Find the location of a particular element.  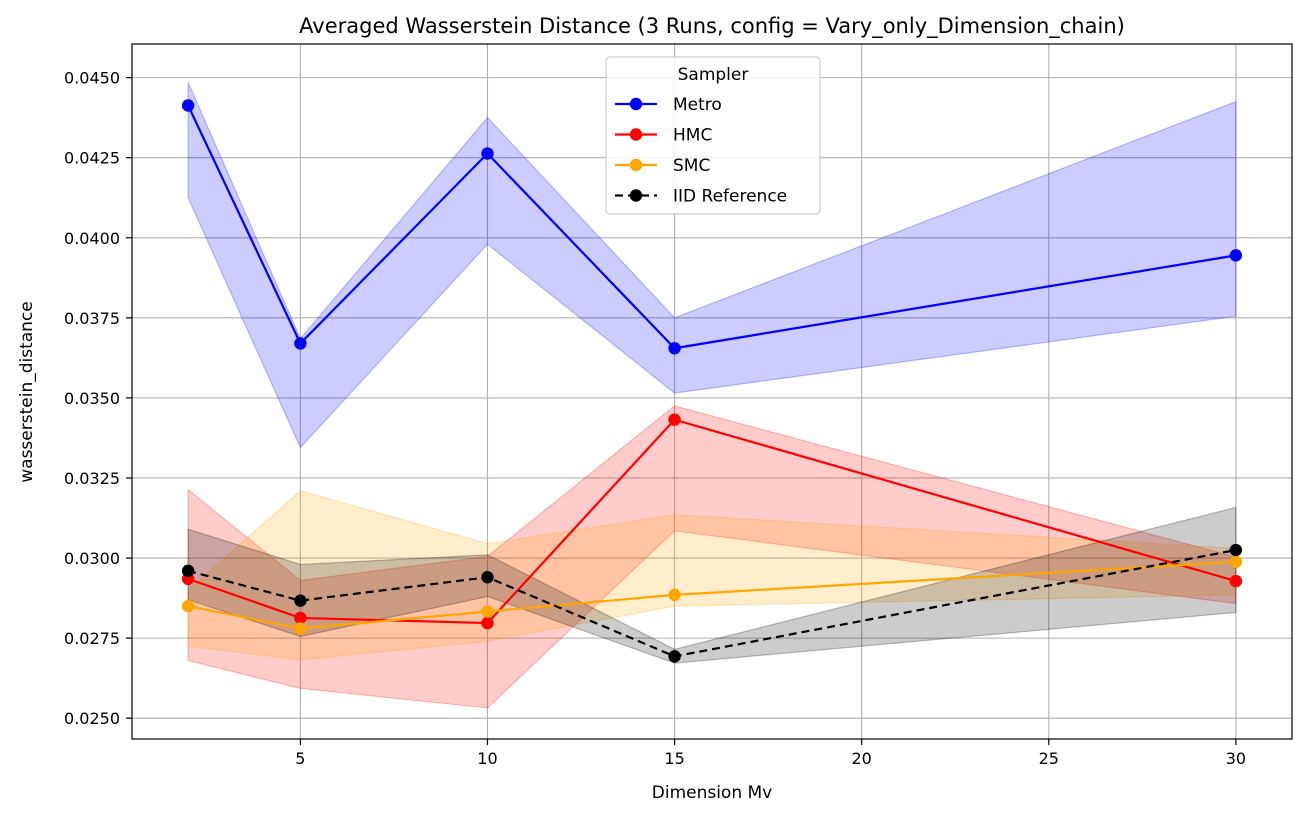

y-tick-label: 0.0300 is located at coordinates (92, 558).